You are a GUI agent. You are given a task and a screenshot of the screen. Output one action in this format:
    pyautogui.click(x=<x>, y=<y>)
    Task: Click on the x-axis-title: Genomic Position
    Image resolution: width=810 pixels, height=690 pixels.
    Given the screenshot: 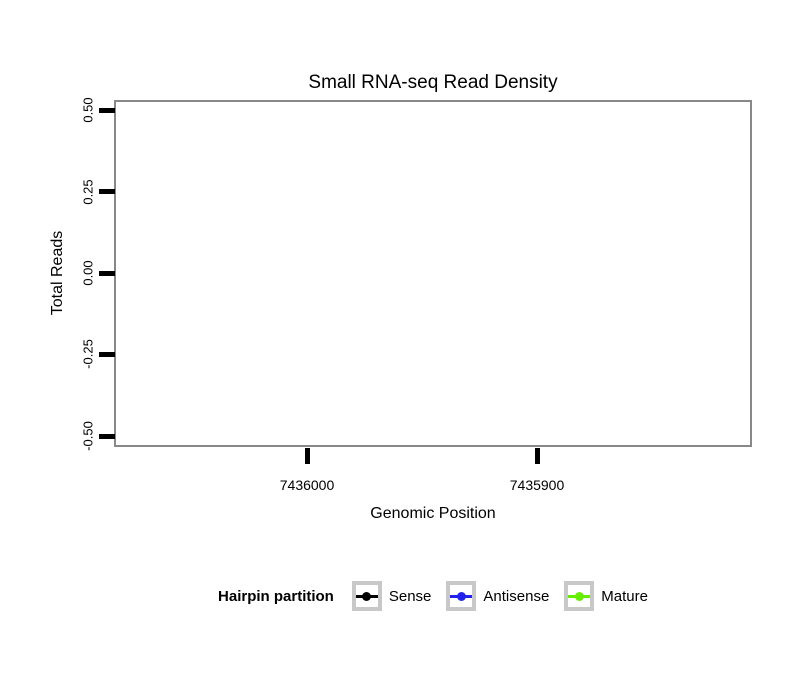 What is the action you would take?
    pyautogui.click(x=433, y=513)
    